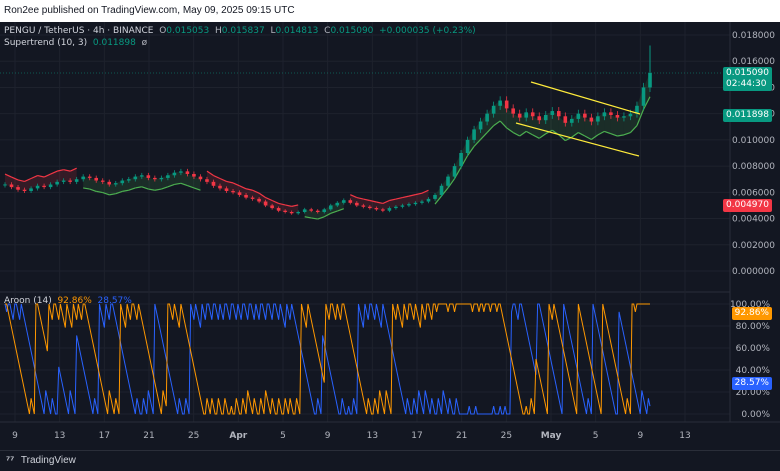 This screenshot has height=471, width=780. What do you see at coordinates (577, 139) in the screenshot?
I see `lower-trendline` at bounding box center [577, 139].